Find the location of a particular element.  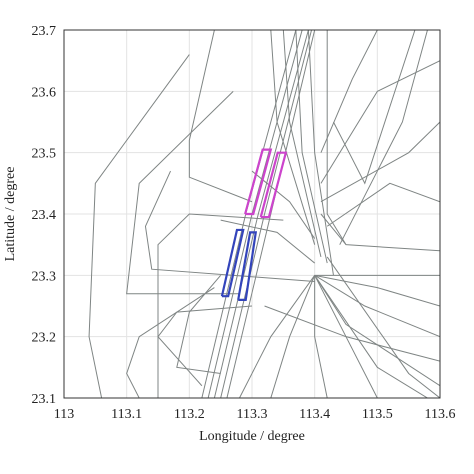

x-tick-label: 113.6 is located at coordinates (440, 414).